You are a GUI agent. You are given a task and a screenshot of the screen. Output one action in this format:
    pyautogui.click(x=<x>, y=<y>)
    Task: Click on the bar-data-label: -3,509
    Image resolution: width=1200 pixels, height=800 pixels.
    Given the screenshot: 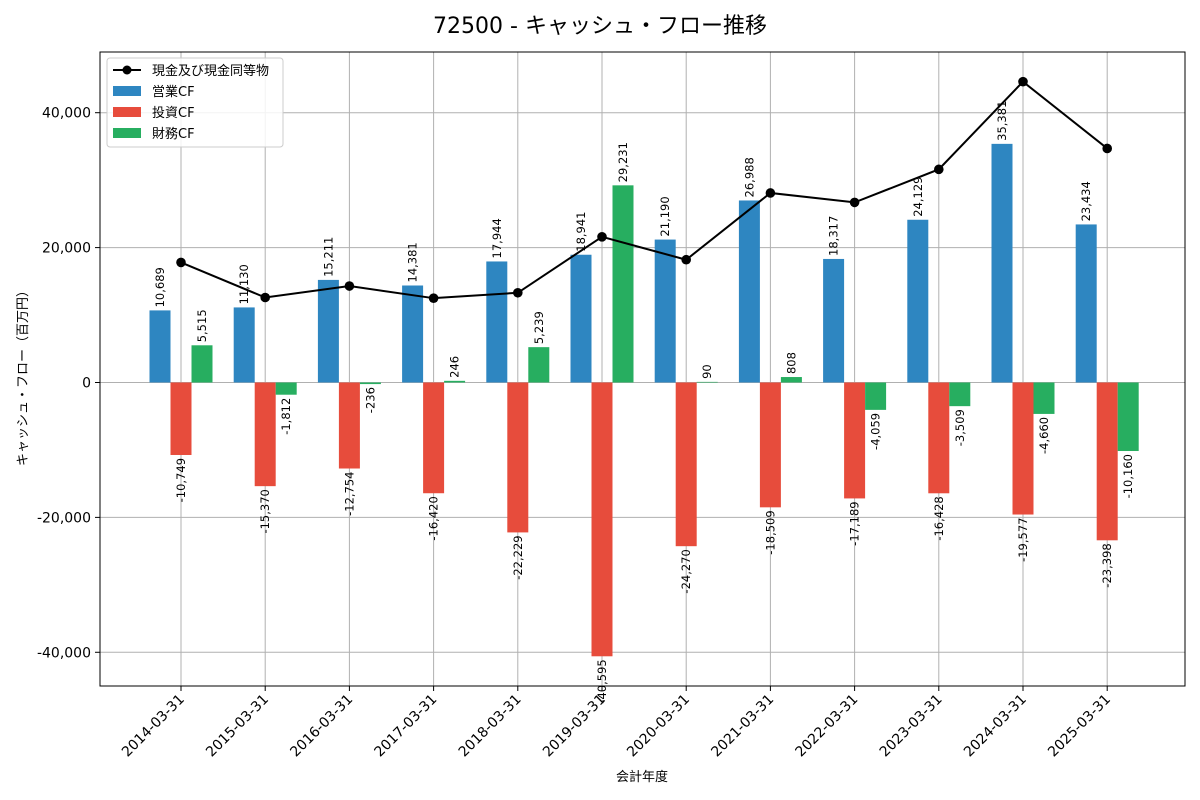 What is the action you would take?
    pyautogui.click(x=960, y=427)
    